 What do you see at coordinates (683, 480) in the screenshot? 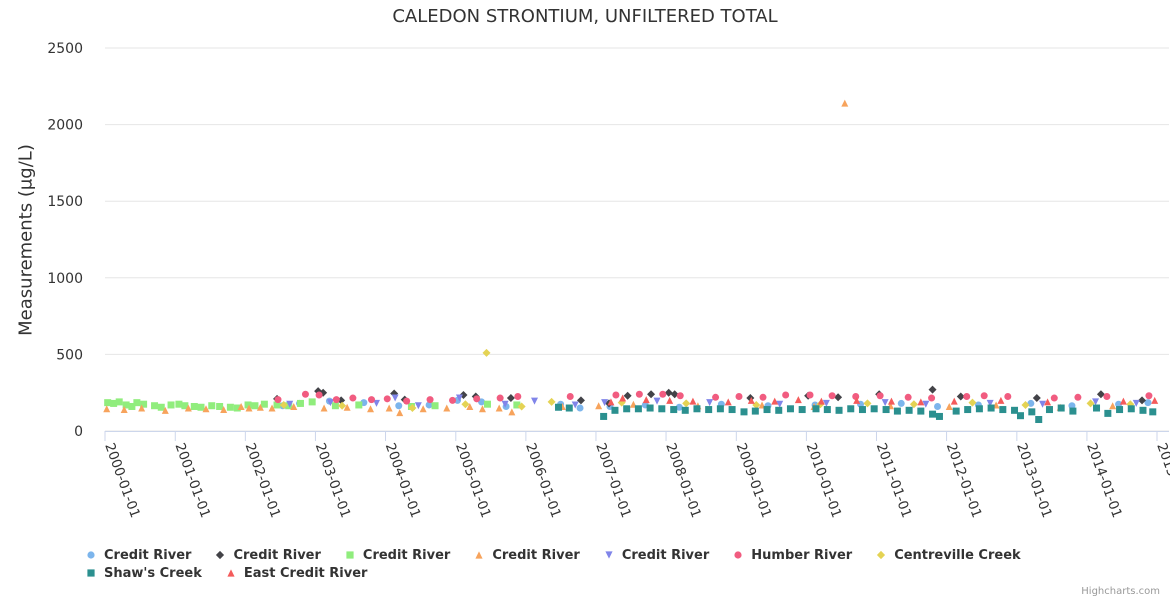
I see `x-tick-label: 2008-01-01` at bounding box center [683, 480].